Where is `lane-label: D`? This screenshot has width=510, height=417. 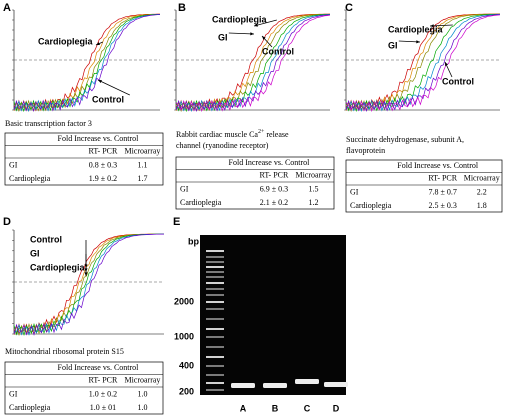 lane-label: D is located at coordinates (336, 408).